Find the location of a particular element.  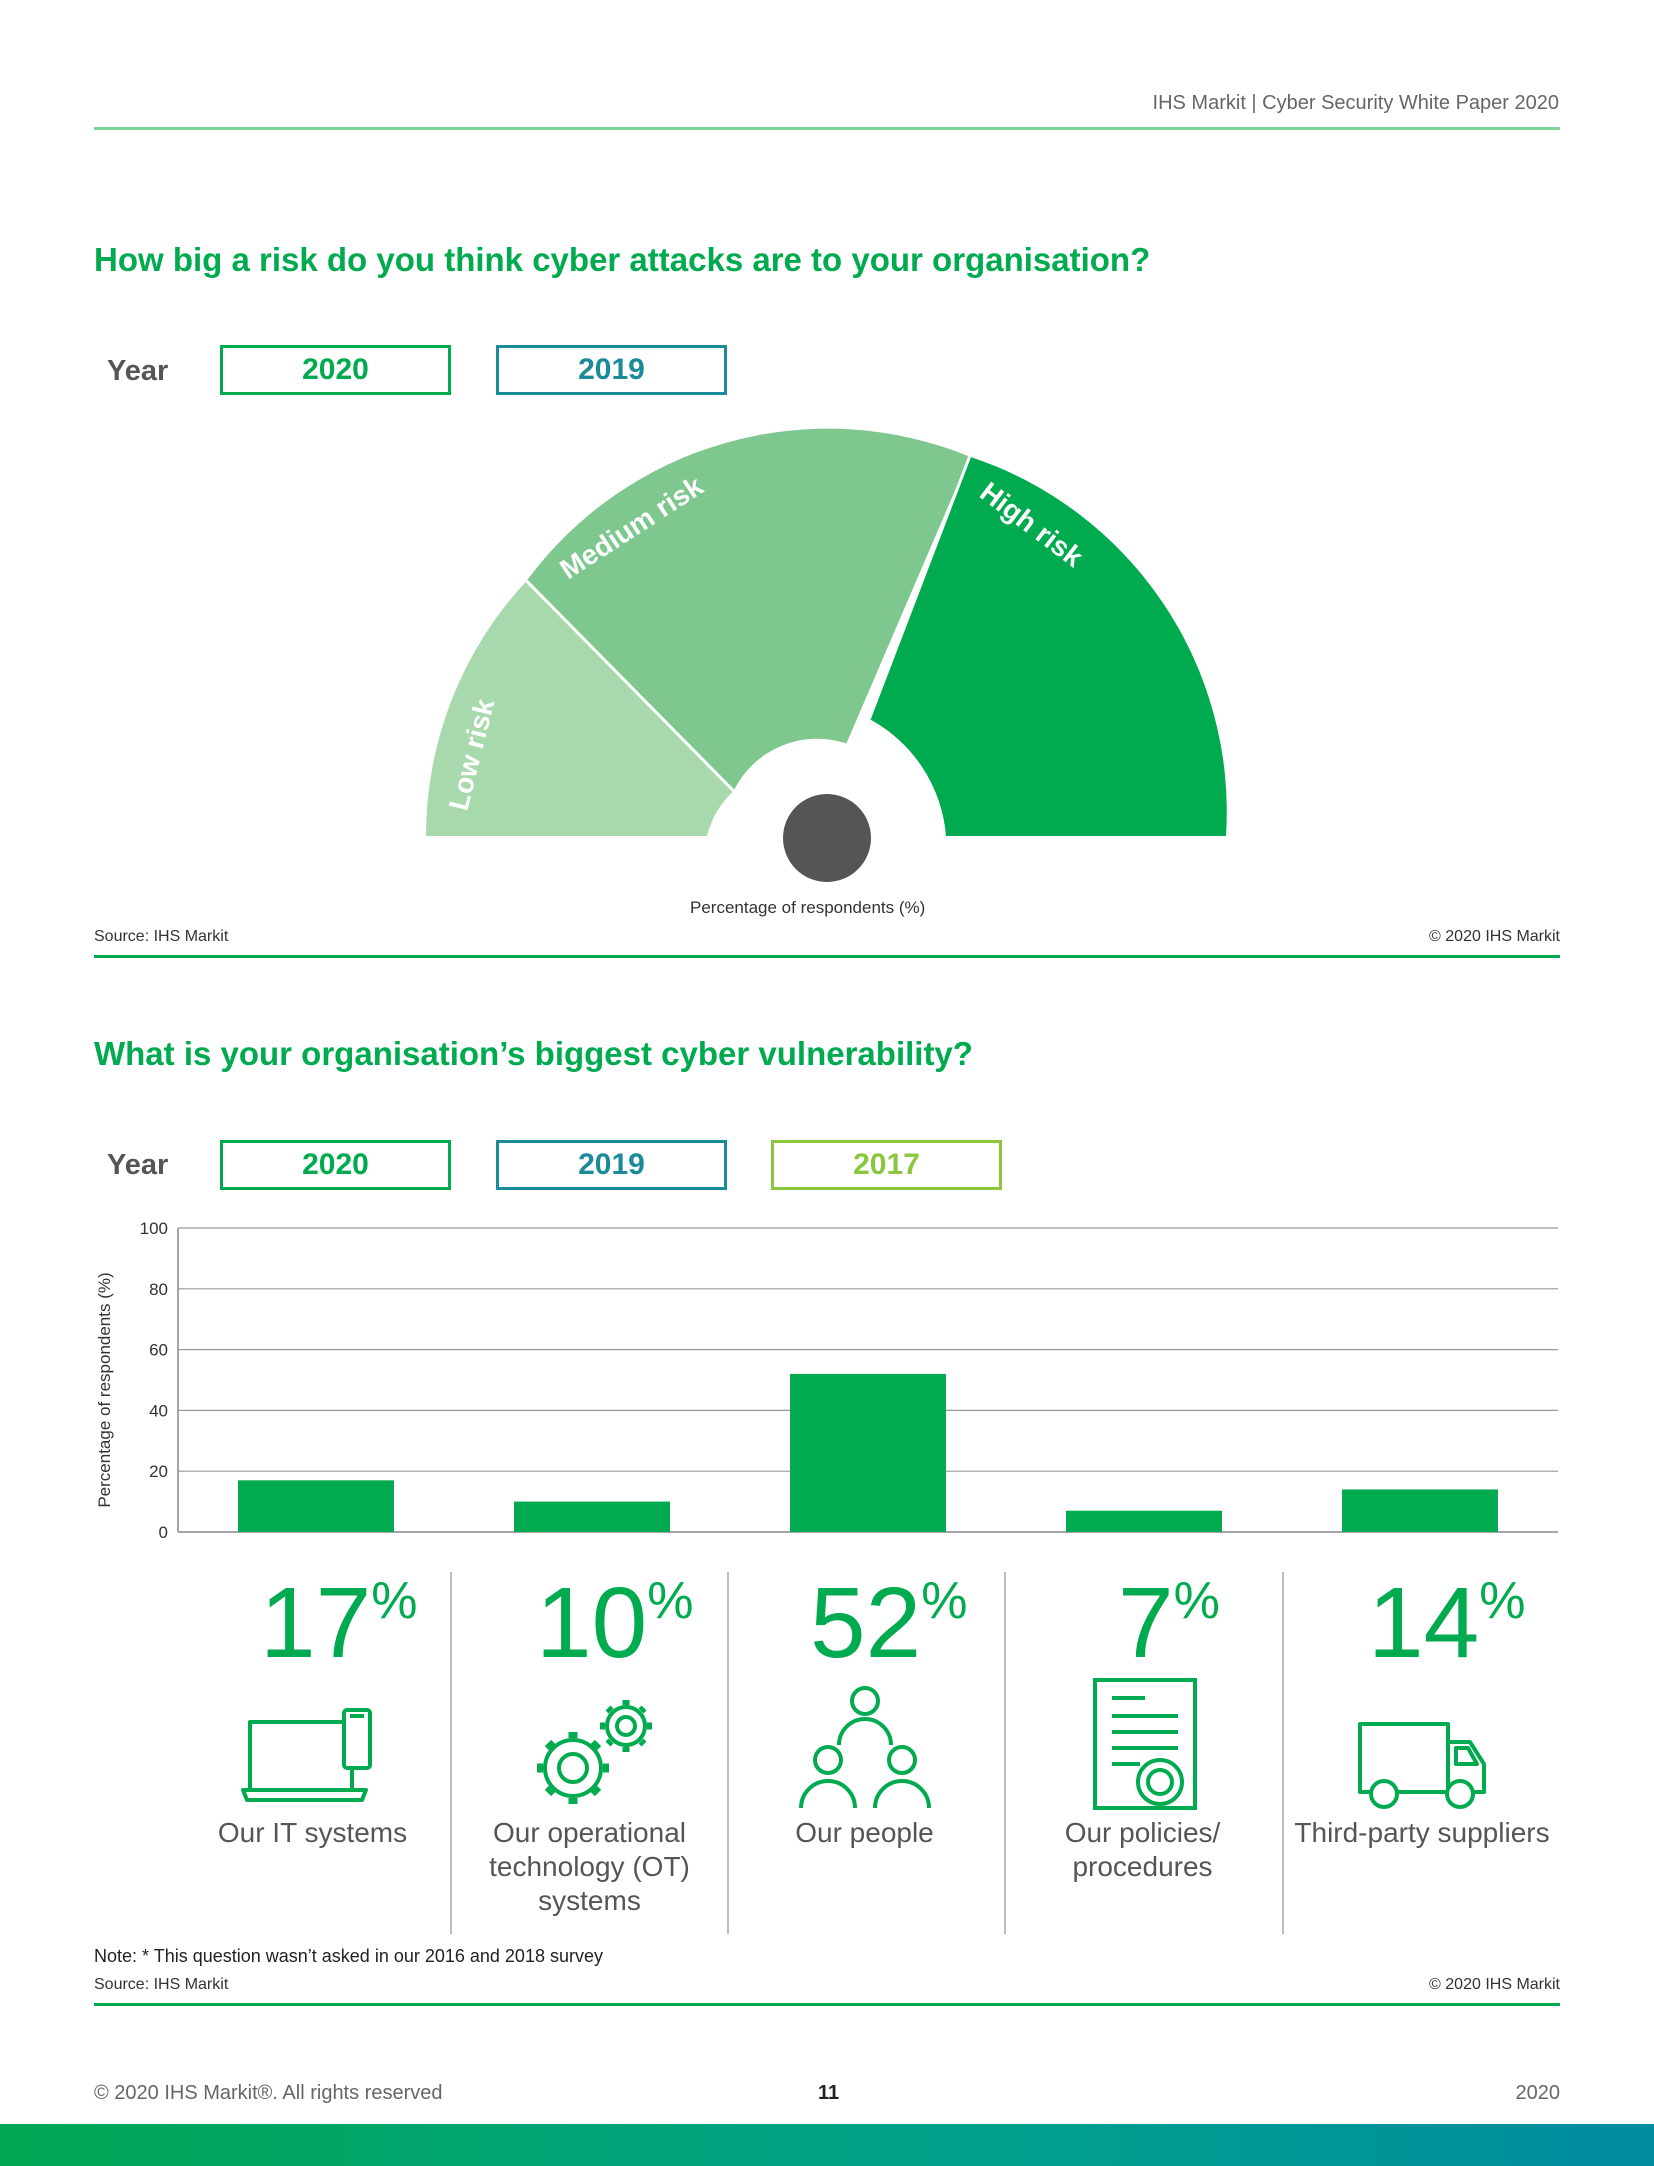

y-tick-label: 80 is located at coordinates (158, 1289).